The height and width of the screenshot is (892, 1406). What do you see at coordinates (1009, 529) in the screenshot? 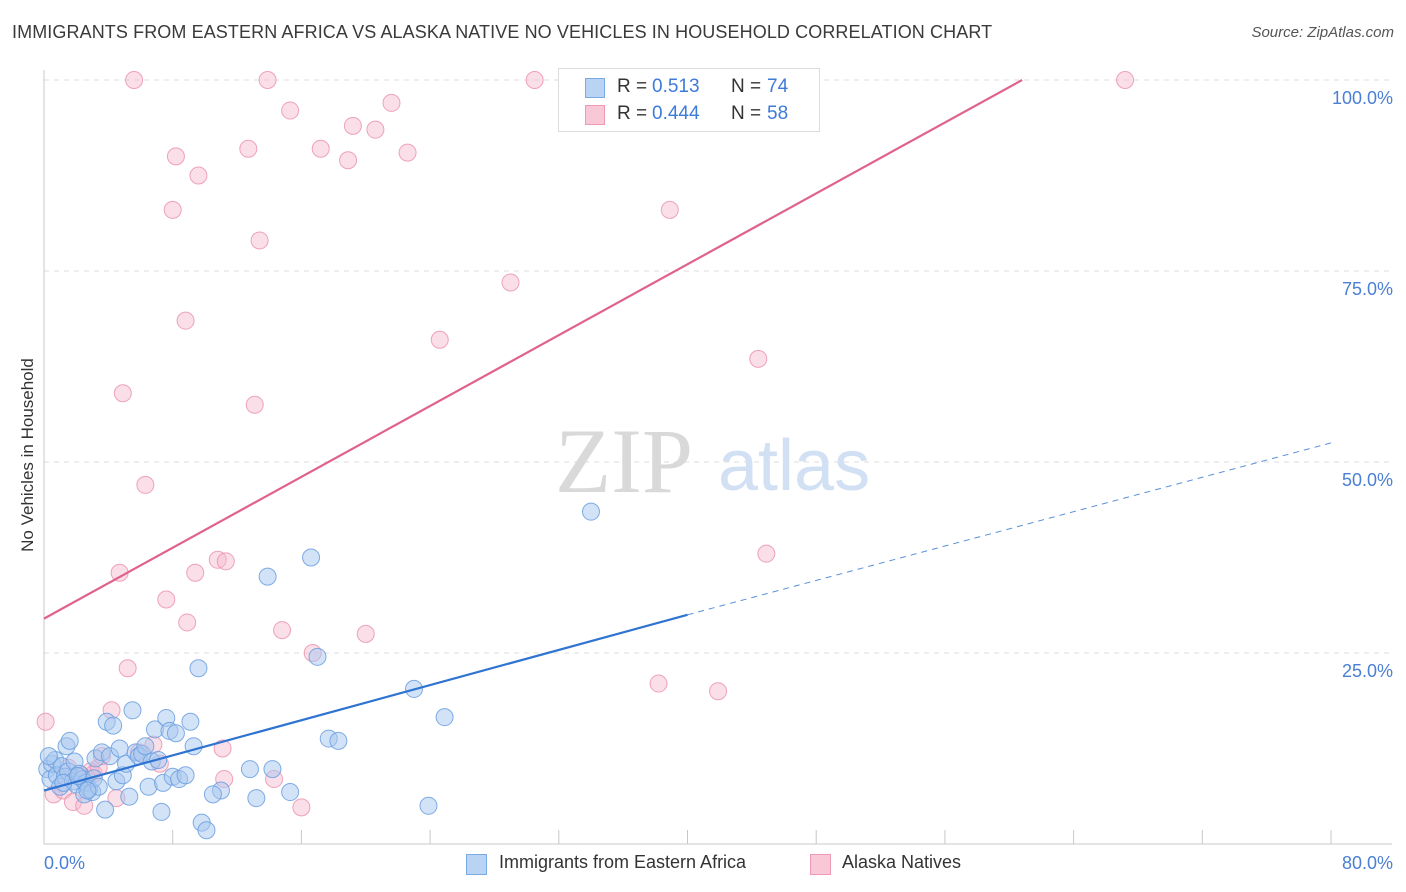
I see `blue-trend-extension` at bounding box center [1009, 529].